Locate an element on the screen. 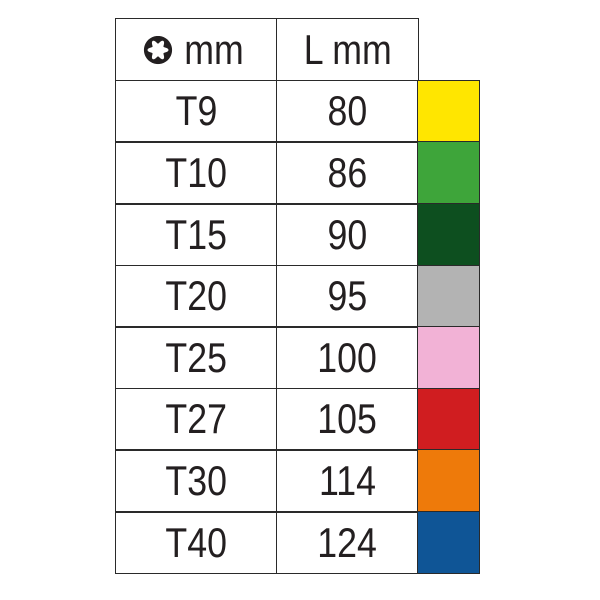 This screenshot has width=600, height=600. table-row: T15 90 is located at coordinates (298, 235).